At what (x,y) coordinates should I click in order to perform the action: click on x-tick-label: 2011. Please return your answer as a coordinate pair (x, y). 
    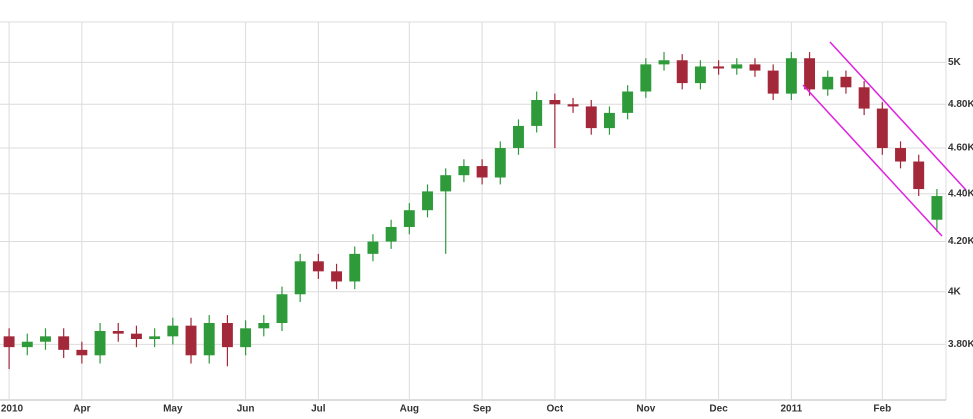
    Looking at the image, I should click on (792, 409).